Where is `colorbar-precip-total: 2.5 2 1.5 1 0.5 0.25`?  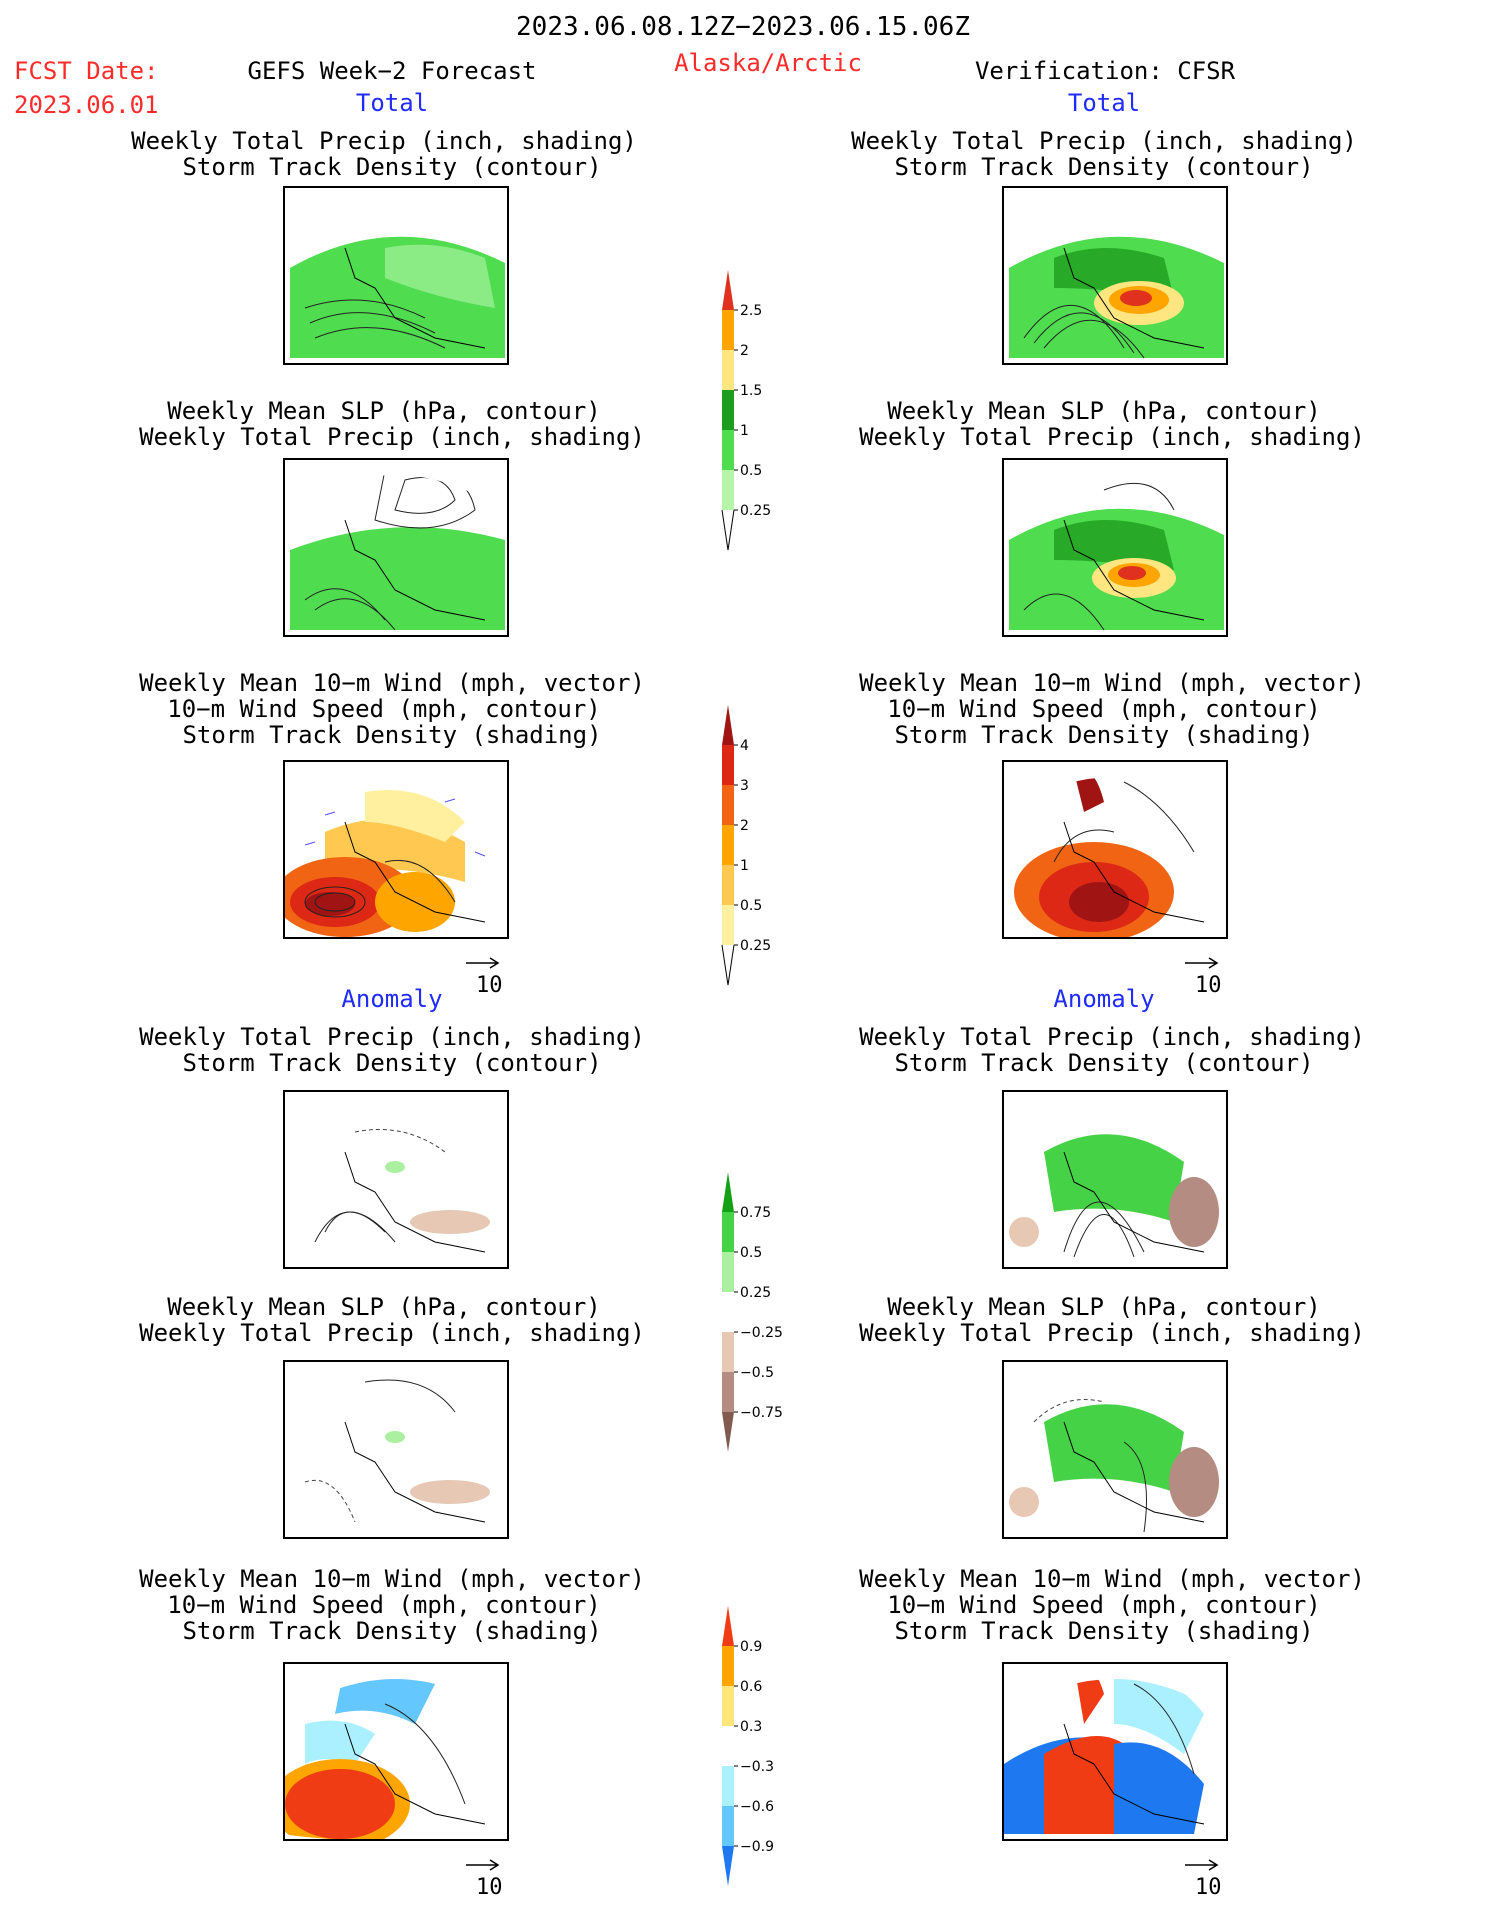
colorbar-precip-total: 2.5 2 1.5 1 0.5 0.25 is located at coordinates (756, 415).